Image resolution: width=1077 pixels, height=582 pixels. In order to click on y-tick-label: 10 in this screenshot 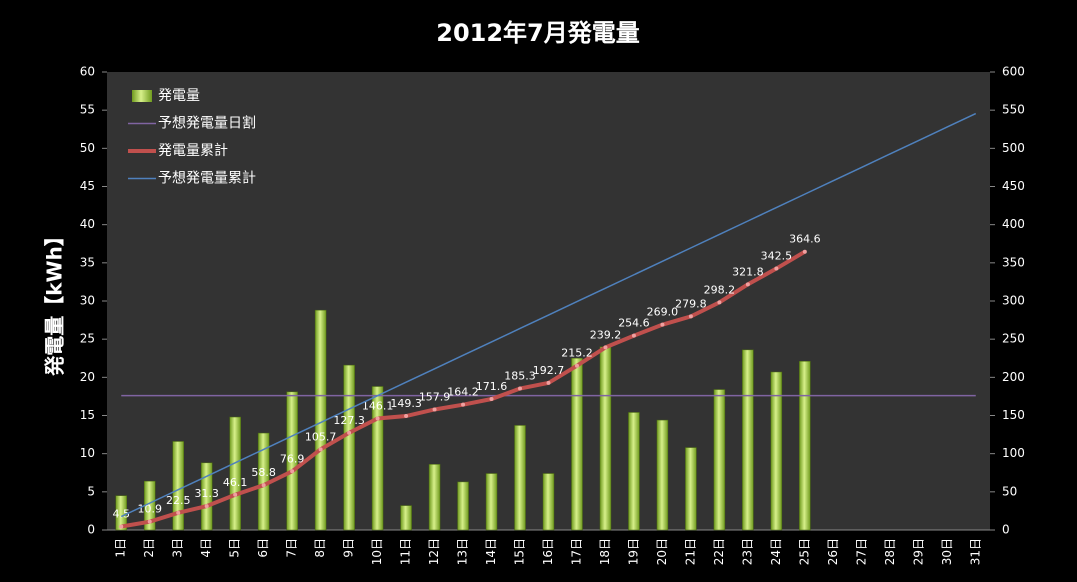, I will do `click(87, 453)`.